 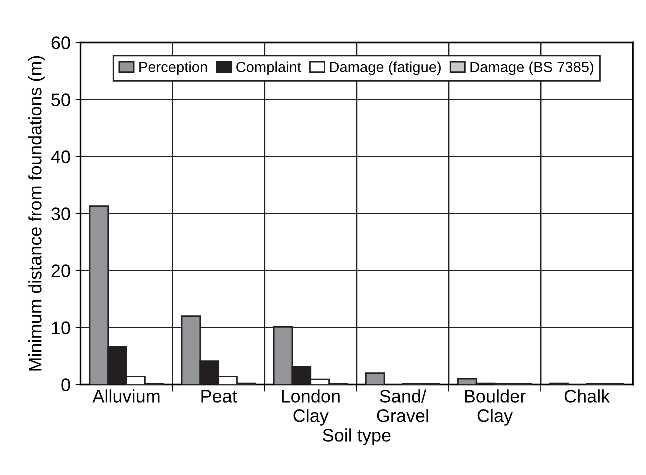 What do you see at coordinates (126, 396) in the screenshot?
I see `x-tick-label: Alluvium` at bounding box center [126, 396].